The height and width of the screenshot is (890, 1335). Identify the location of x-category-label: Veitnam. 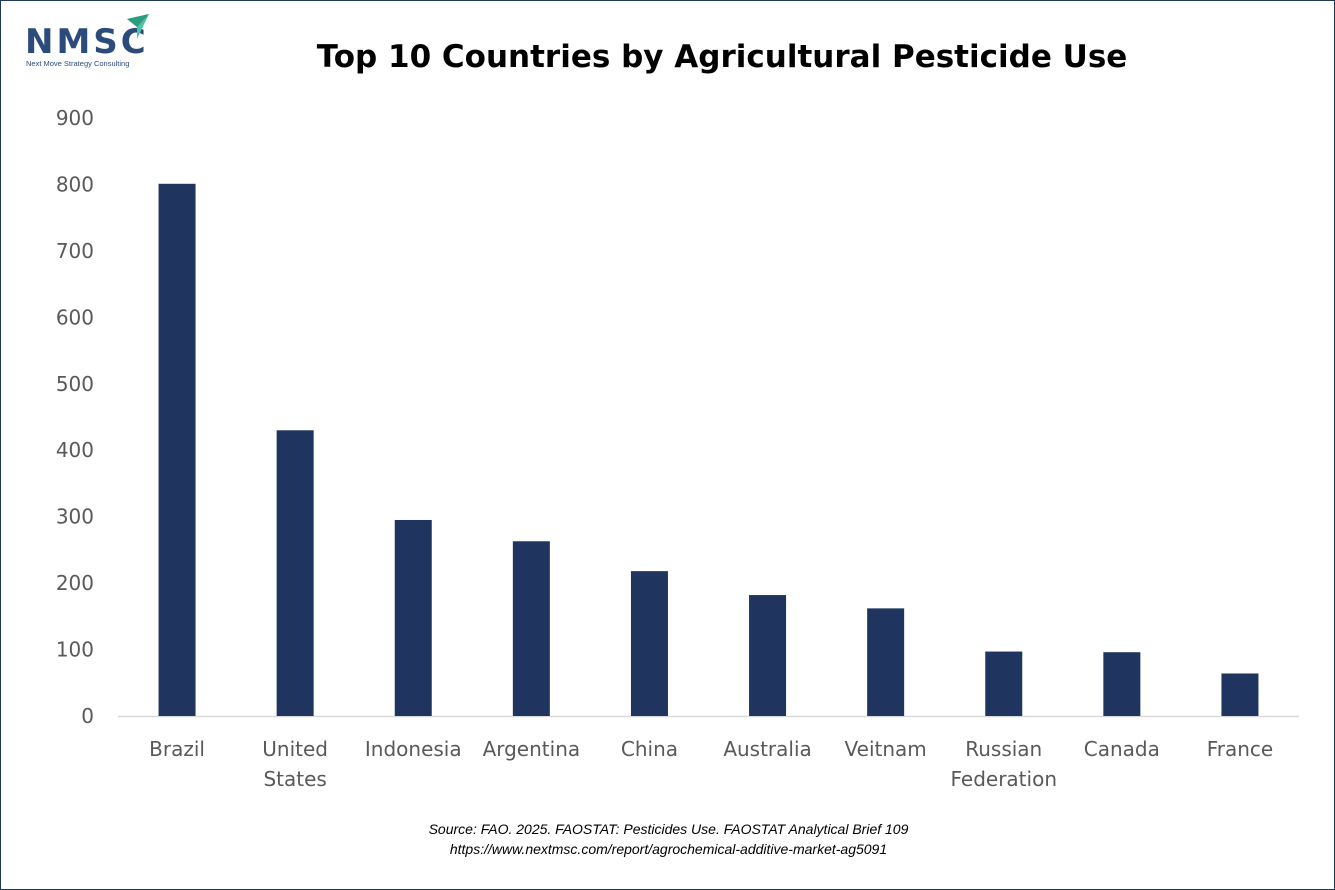
(886, 749).